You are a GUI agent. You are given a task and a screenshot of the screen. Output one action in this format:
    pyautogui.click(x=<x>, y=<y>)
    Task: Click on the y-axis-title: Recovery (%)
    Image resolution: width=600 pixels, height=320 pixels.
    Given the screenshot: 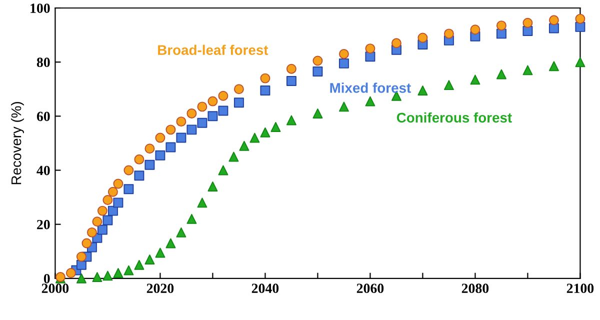 What is the action you would take?
    pyautogui.click(x=17, y=143)
    